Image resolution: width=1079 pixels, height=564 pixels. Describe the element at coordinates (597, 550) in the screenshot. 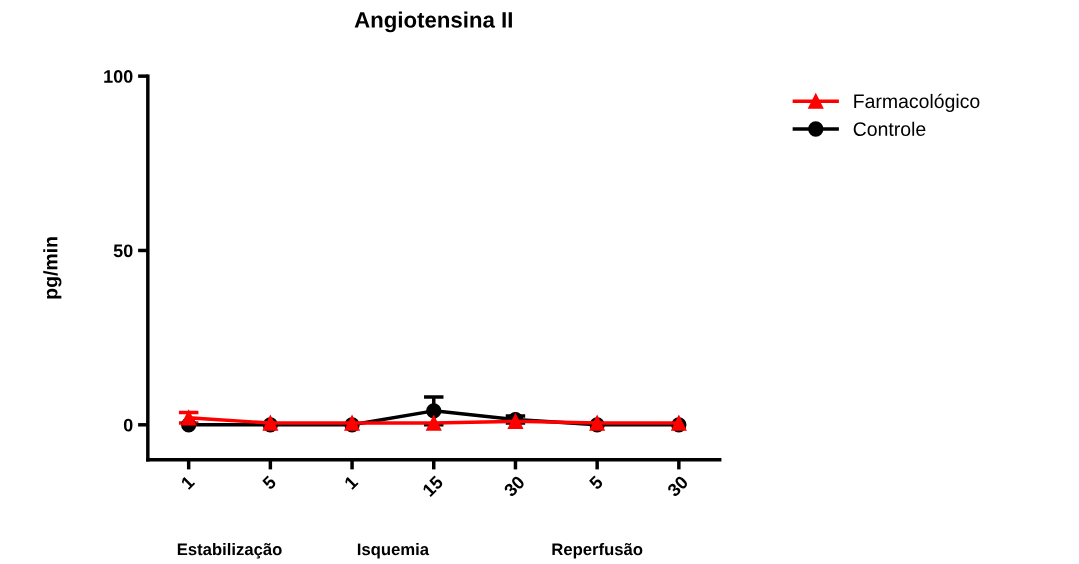

I see `text: Reperfusão` at that location.